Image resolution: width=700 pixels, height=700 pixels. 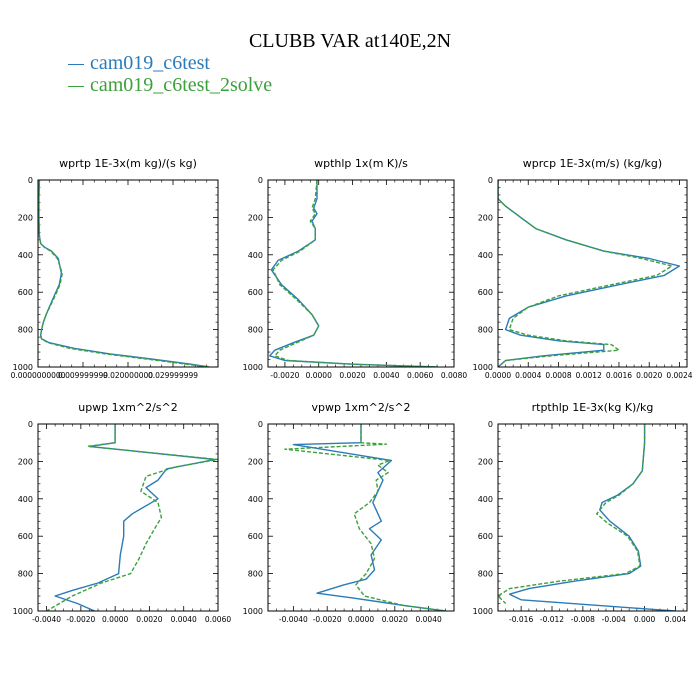 What do you see at coordinates (327, 619) in the screenshot?
I see `xtick-label-4-1: -0.0020` at bounding box center [327, 619].